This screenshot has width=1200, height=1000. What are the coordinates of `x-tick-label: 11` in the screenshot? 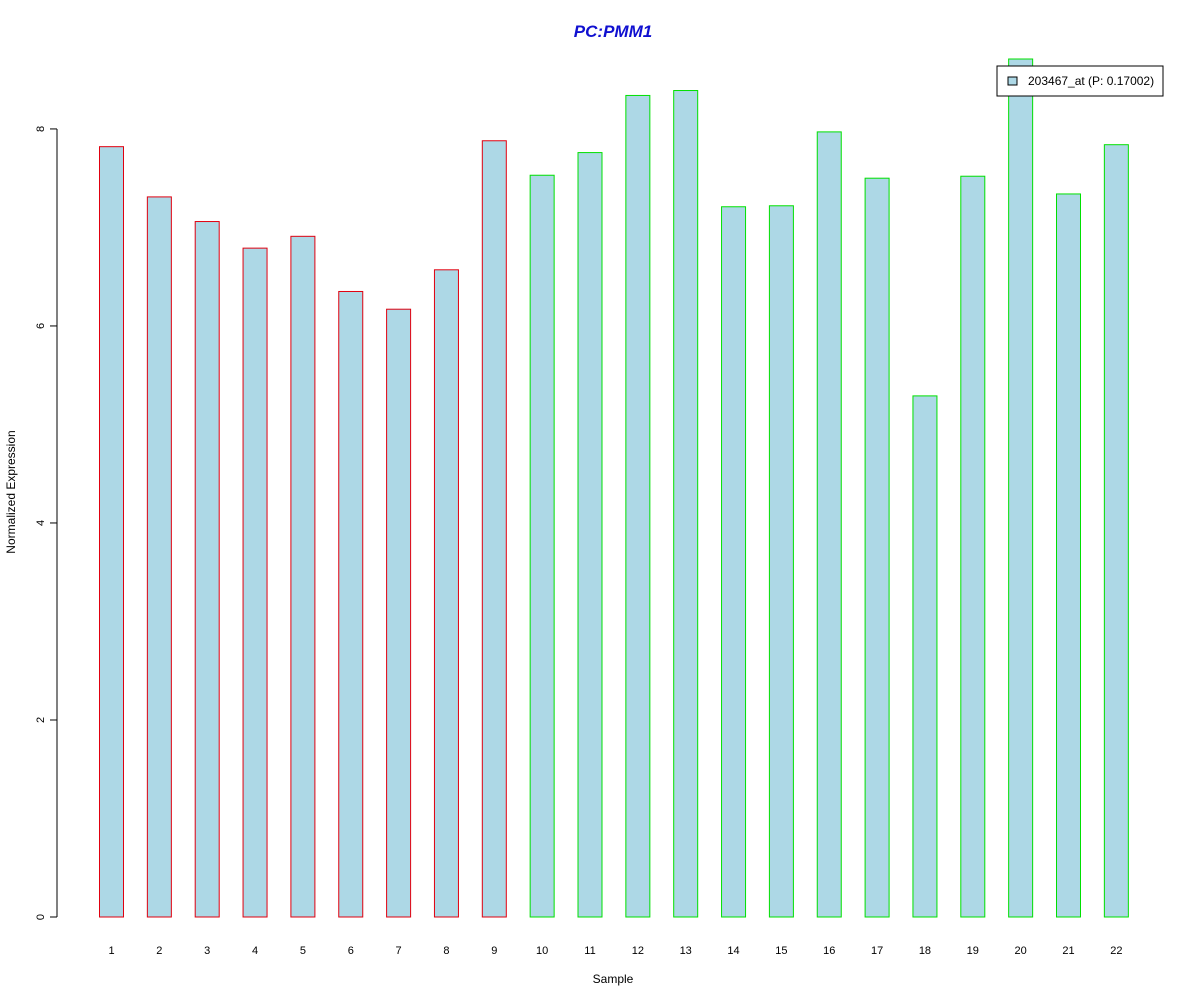 It's located at (589, 951).